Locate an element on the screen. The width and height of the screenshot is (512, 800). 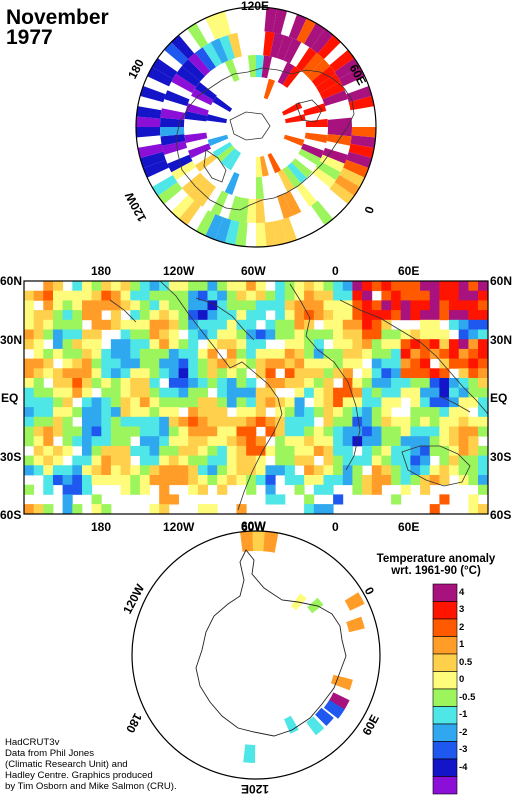
title-year: 1977 is located at coordinates (29, 37).